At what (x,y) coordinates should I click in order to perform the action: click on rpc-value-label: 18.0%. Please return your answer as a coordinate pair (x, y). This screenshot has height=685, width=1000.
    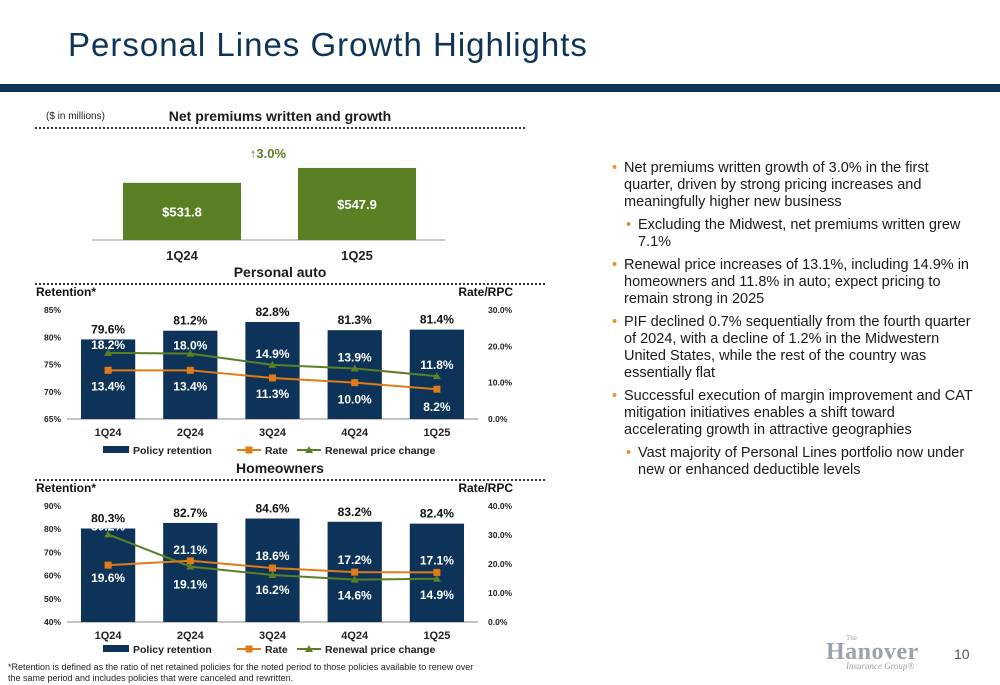
    Looking at the image, I should click on (190, 346).